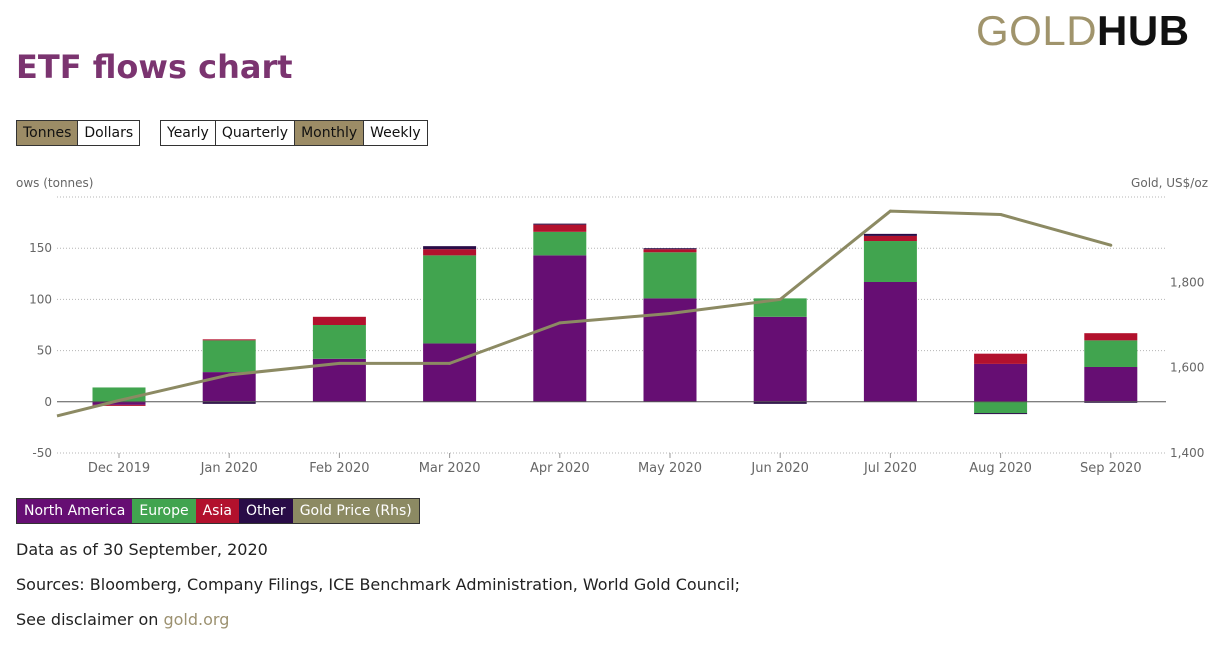 The width and height of the screenshot is (1216, 645). What do you see at coordinates (779, 468) in the screenshot?
I see `x-tick-jun-2020: Jun 2020` at bounding box center [779, 468].